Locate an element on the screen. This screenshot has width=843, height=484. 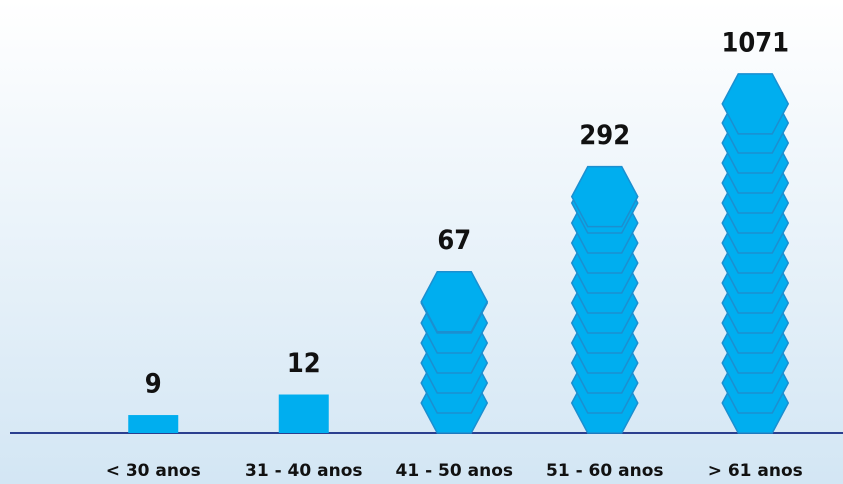
x-tick-label: 41 - 50 anos is located at coordinates (455, 471).